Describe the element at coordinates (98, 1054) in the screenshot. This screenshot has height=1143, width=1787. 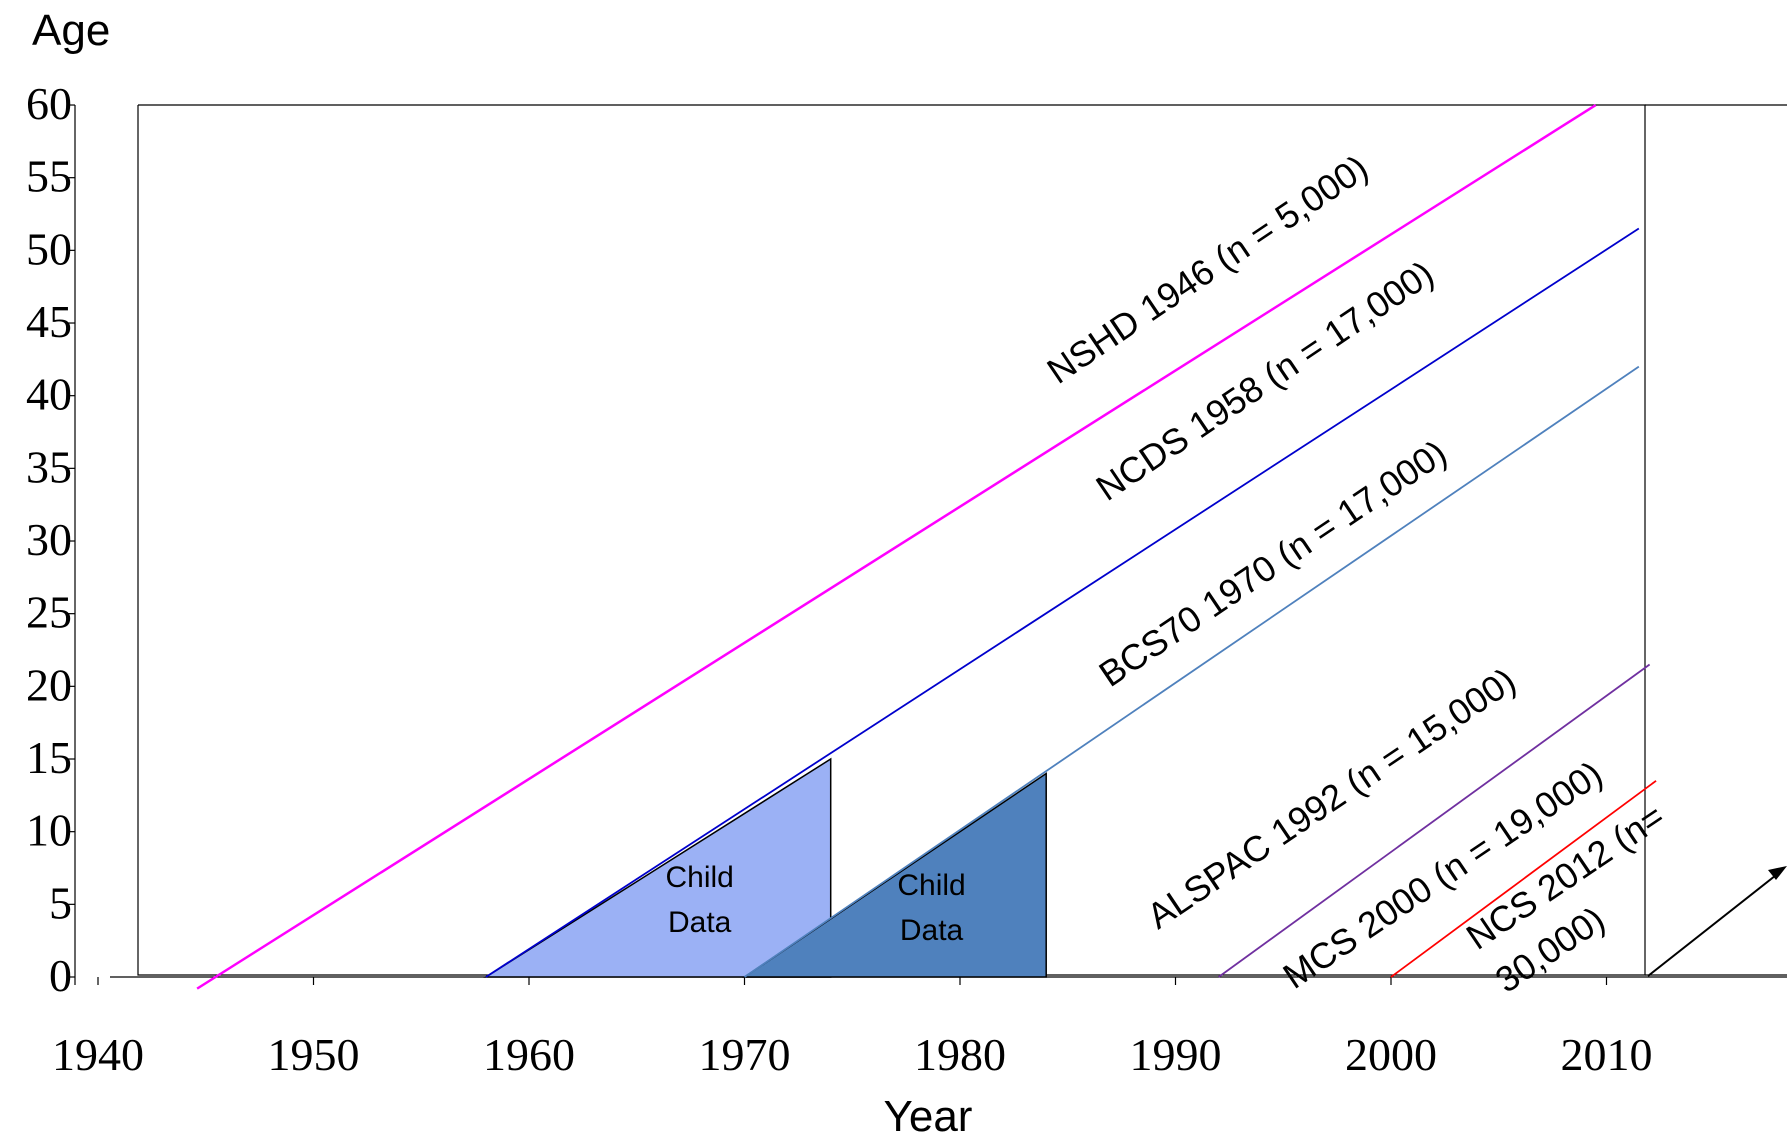
I see `x-tick-label: 1940` at that location.